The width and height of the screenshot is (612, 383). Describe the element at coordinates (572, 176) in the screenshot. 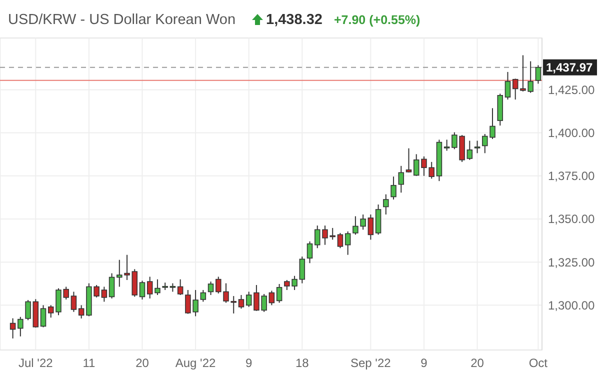

I see `y-tick-label: 1,375.00` at that location.